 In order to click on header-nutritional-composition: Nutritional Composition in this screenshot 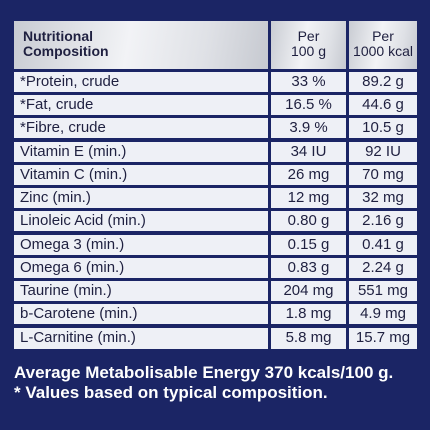, I will do `click(141, 45)`.